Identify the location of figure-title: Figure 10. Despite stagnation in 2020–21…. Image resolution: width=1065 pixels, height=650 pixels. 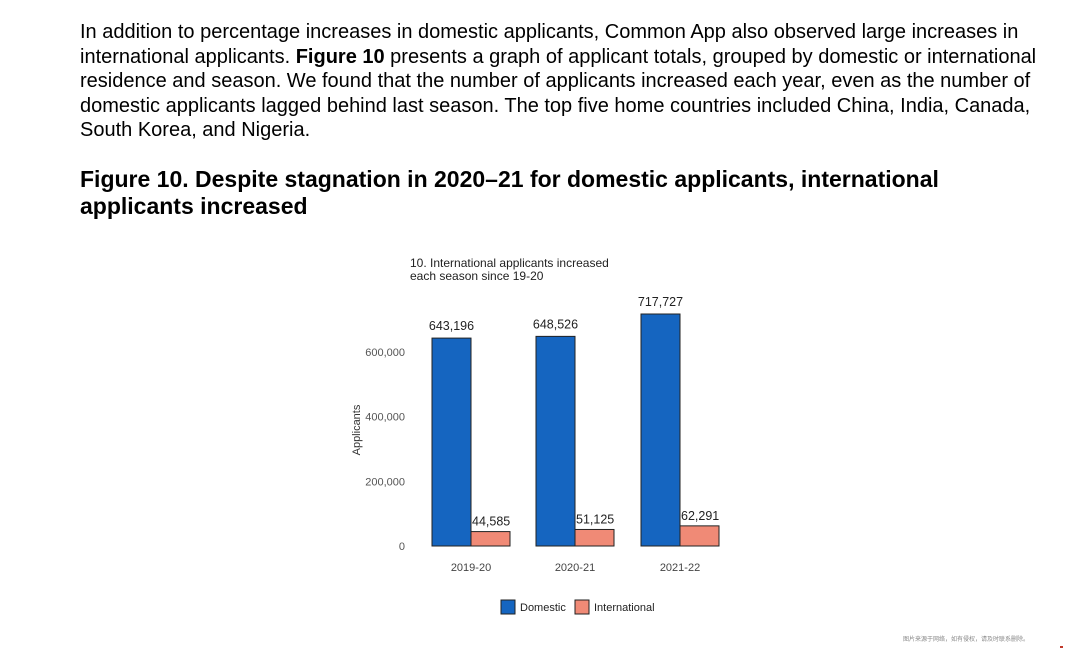
(509, 192).